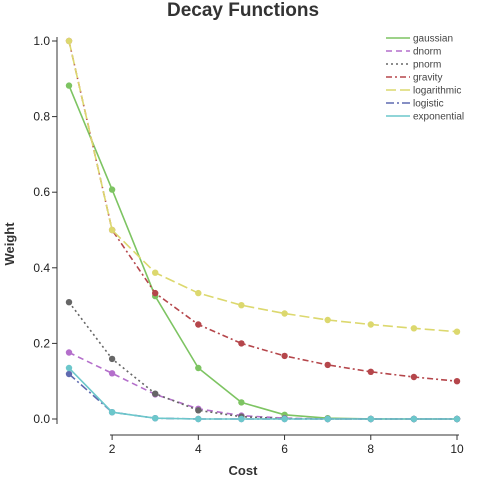  What do you see at coordinates (427, 65) in the screenshot?
I see `legend-label: pnorm` at bounding box center [427, 65].